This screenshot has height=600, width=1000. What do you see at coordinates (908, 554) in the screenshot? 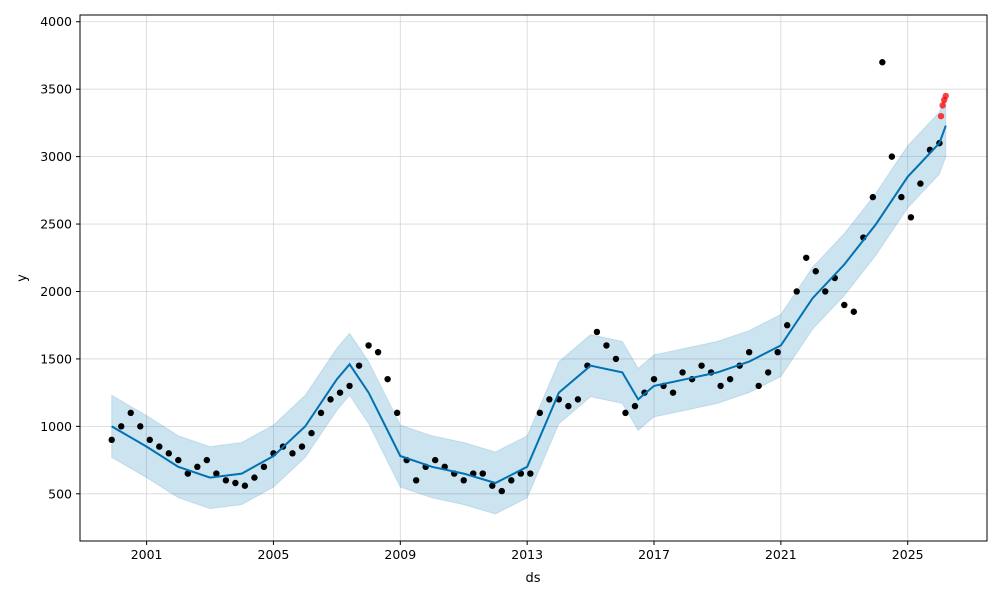
I see `x-tick-label: 2025` at bounding box center [908, 554].